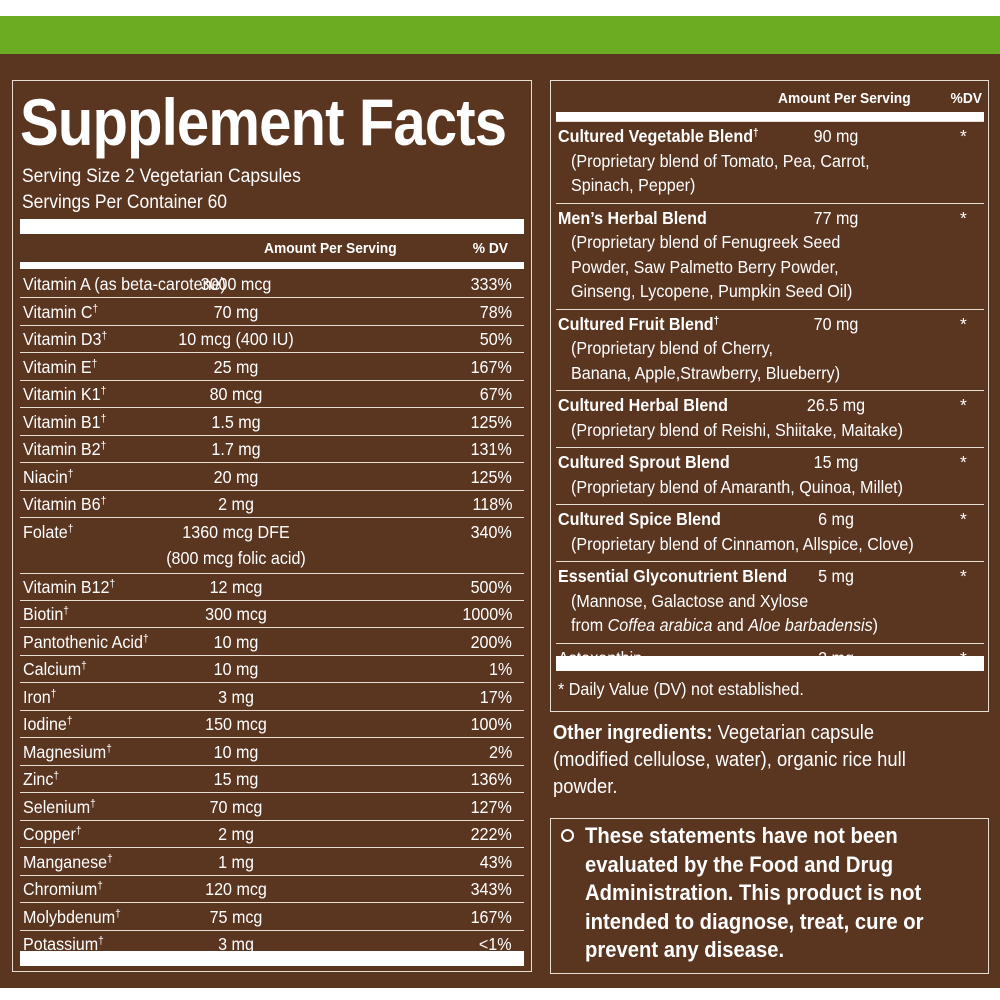 The image size is (1000, 1000). What do you see at coordinates (272, 697) in the screenshot?
I see `table-row: Iron† 3 mg 17%` at bounding box center [272, 697].